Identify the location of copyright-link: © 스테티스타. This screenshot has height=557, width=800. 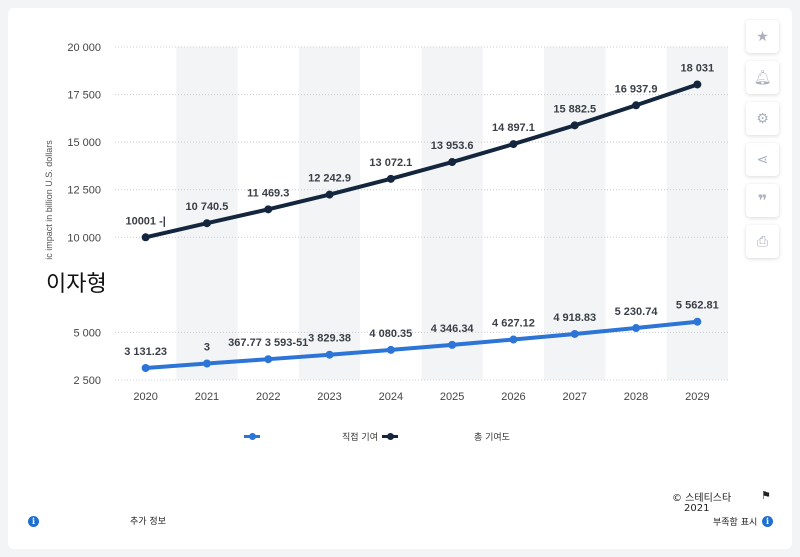
(702, 498).